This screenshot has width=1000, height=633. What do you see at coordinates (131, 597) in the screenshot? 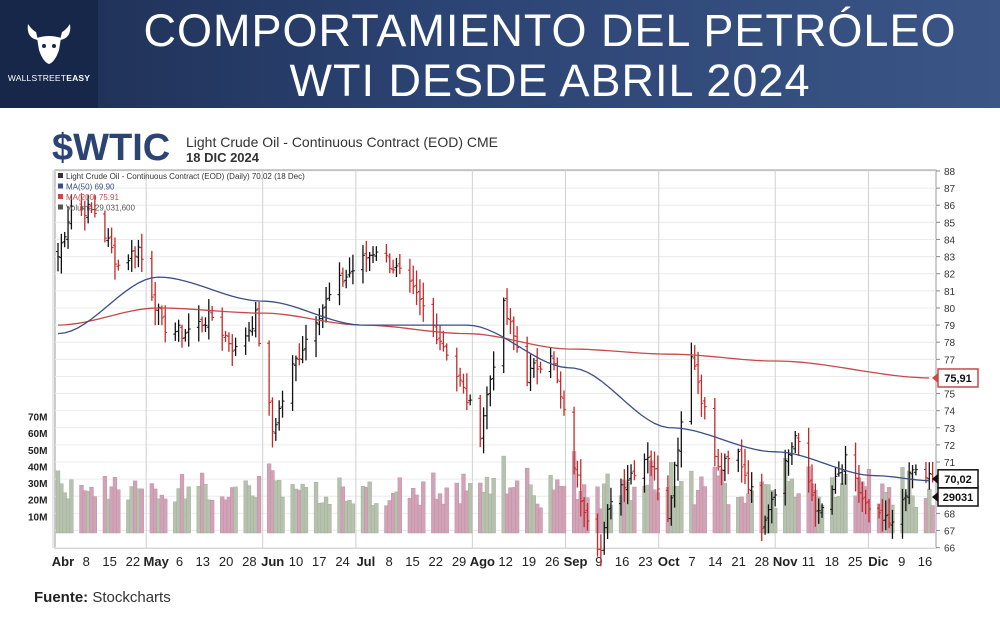
I see `source-value: Stockcharts` at bounding box center [131, 597].